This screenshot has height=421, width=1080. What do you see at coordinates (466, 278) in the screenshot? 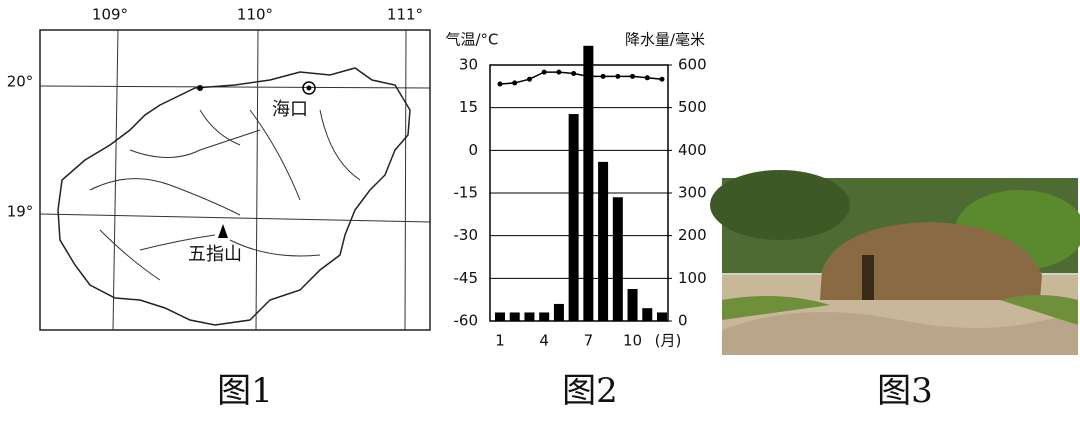
I see `y-tick-label: -45` at bounding box center [466, 278].